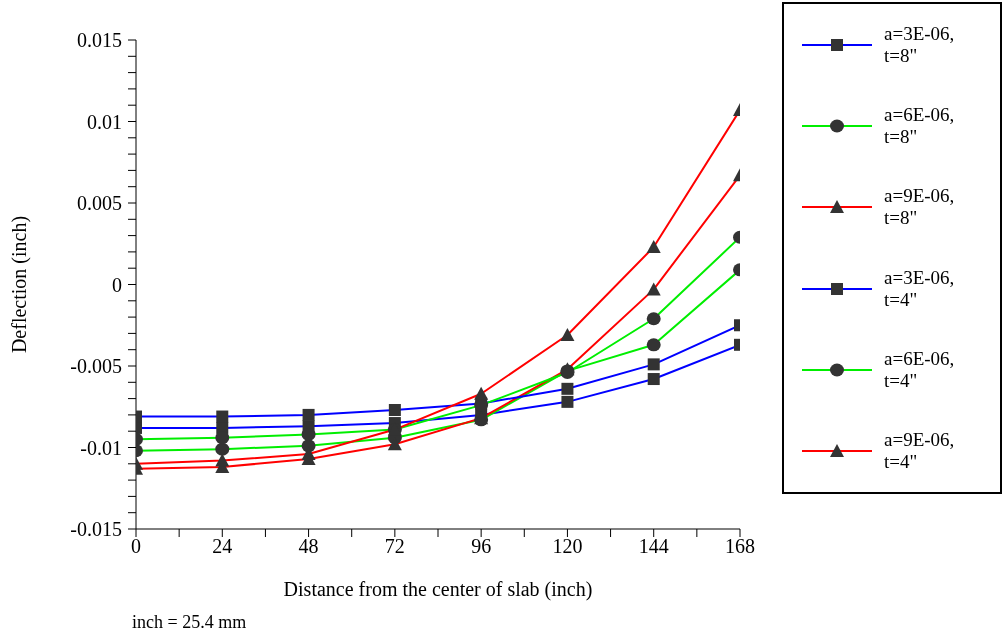 The image size is (1008, 638). I want to click on x-tick-label: 168, so click(740, 546).